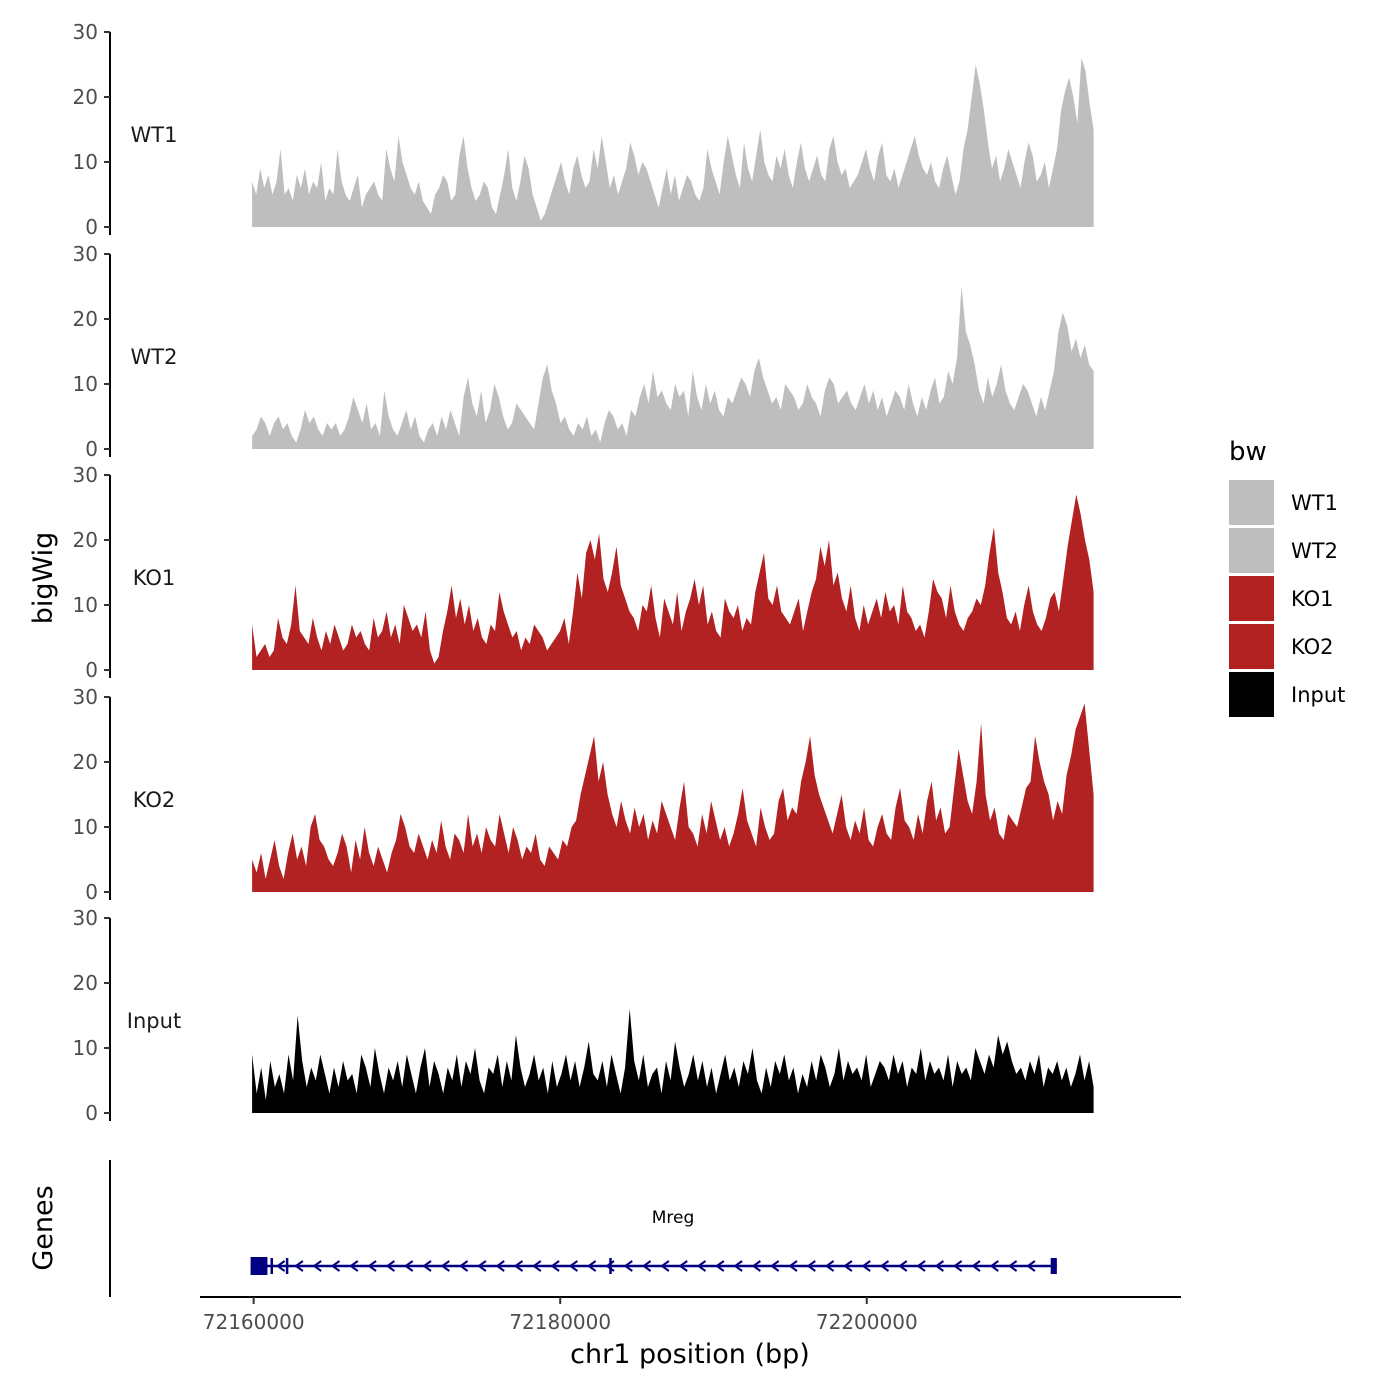 The image size is (1400, 1400). I want to click on track-input: 0 10 20 30 Input, so click(583, 1015).